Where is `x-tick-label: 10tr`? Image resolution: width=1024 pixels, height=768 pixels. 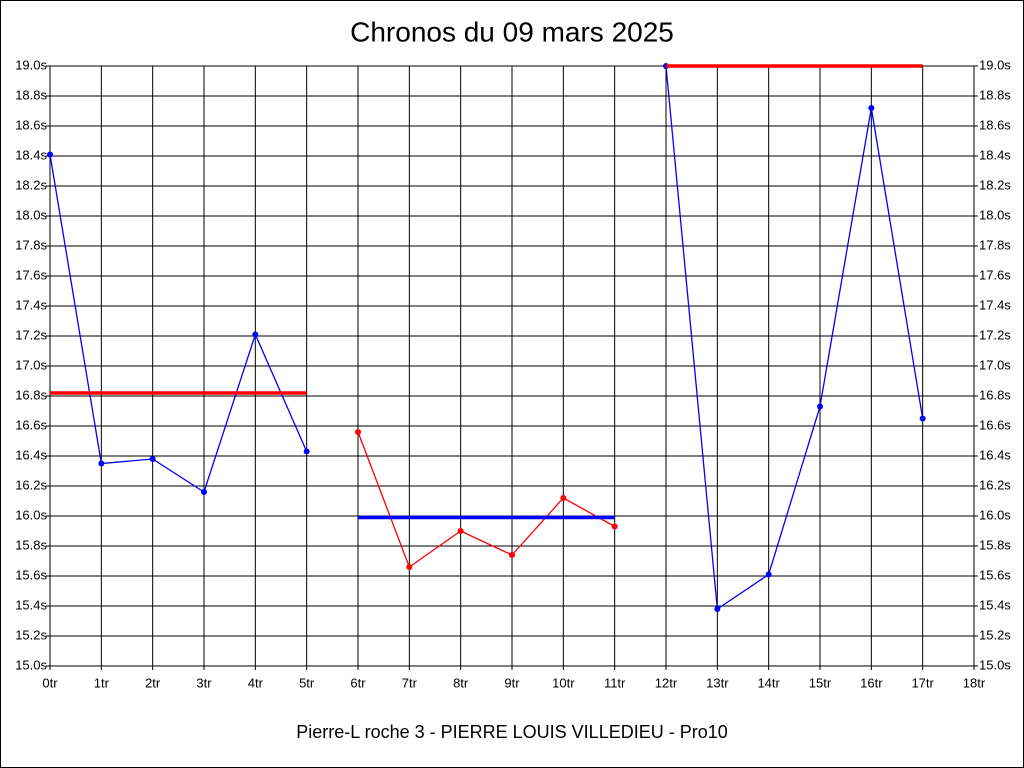
x-tick-label: 10tr is located at coordinates (563, 682).